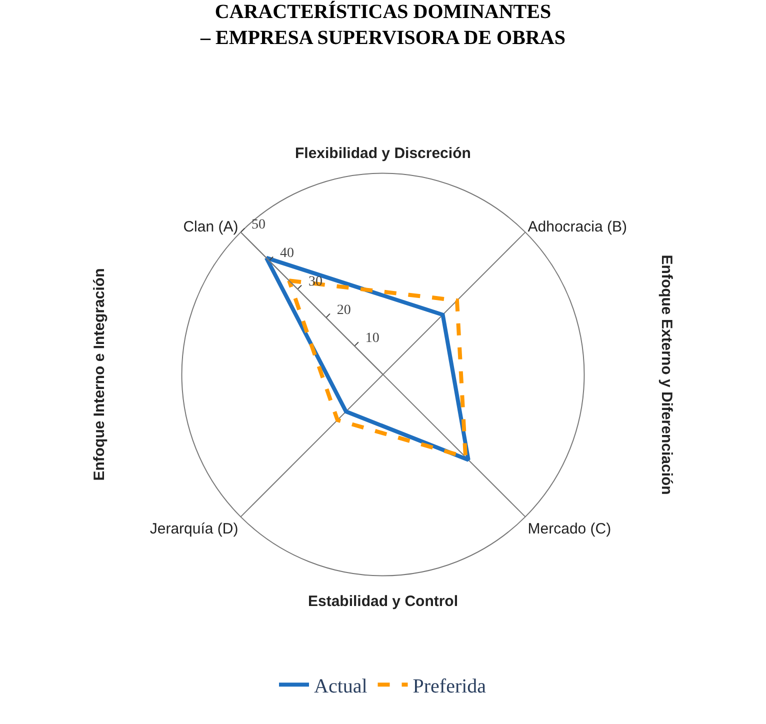 This screenshot has height=724, width=766. I want to click on y-tick-label: 20, so click(343, 310).